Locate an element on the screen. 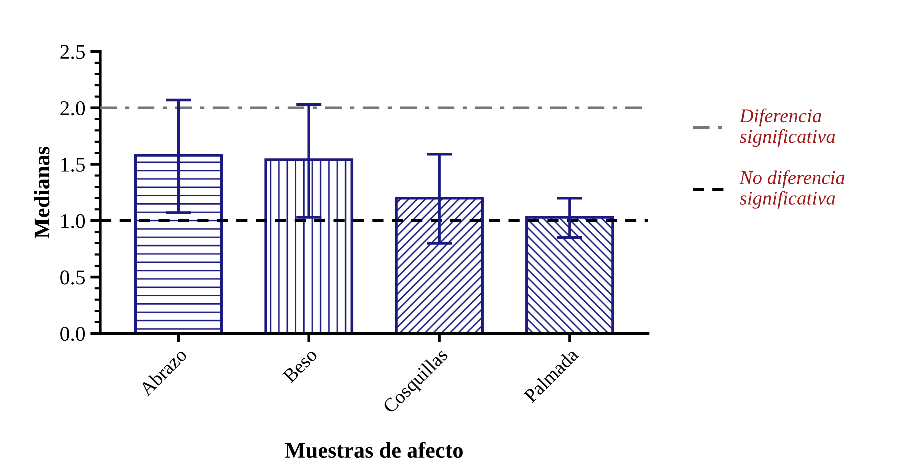 The height and width of the screenshot is (470, 913). x-axis-title: Muestras de afecto is located at coordinates (374, 450).